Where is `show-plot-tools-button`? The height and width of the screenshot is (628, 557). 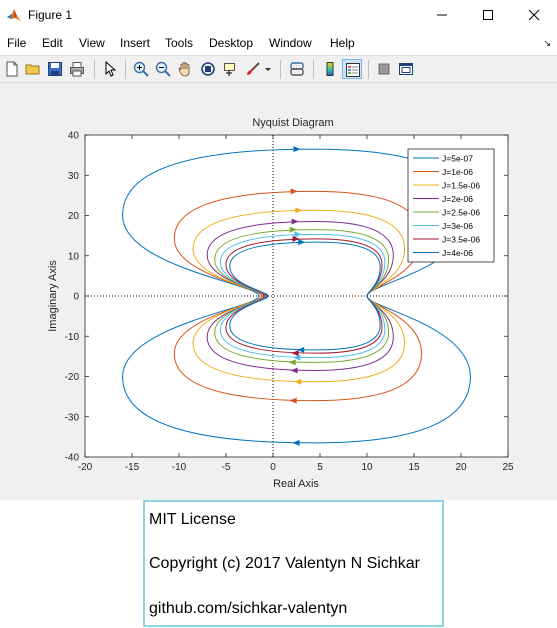 show-plot-tools-button is located at coordinates (406, 69).